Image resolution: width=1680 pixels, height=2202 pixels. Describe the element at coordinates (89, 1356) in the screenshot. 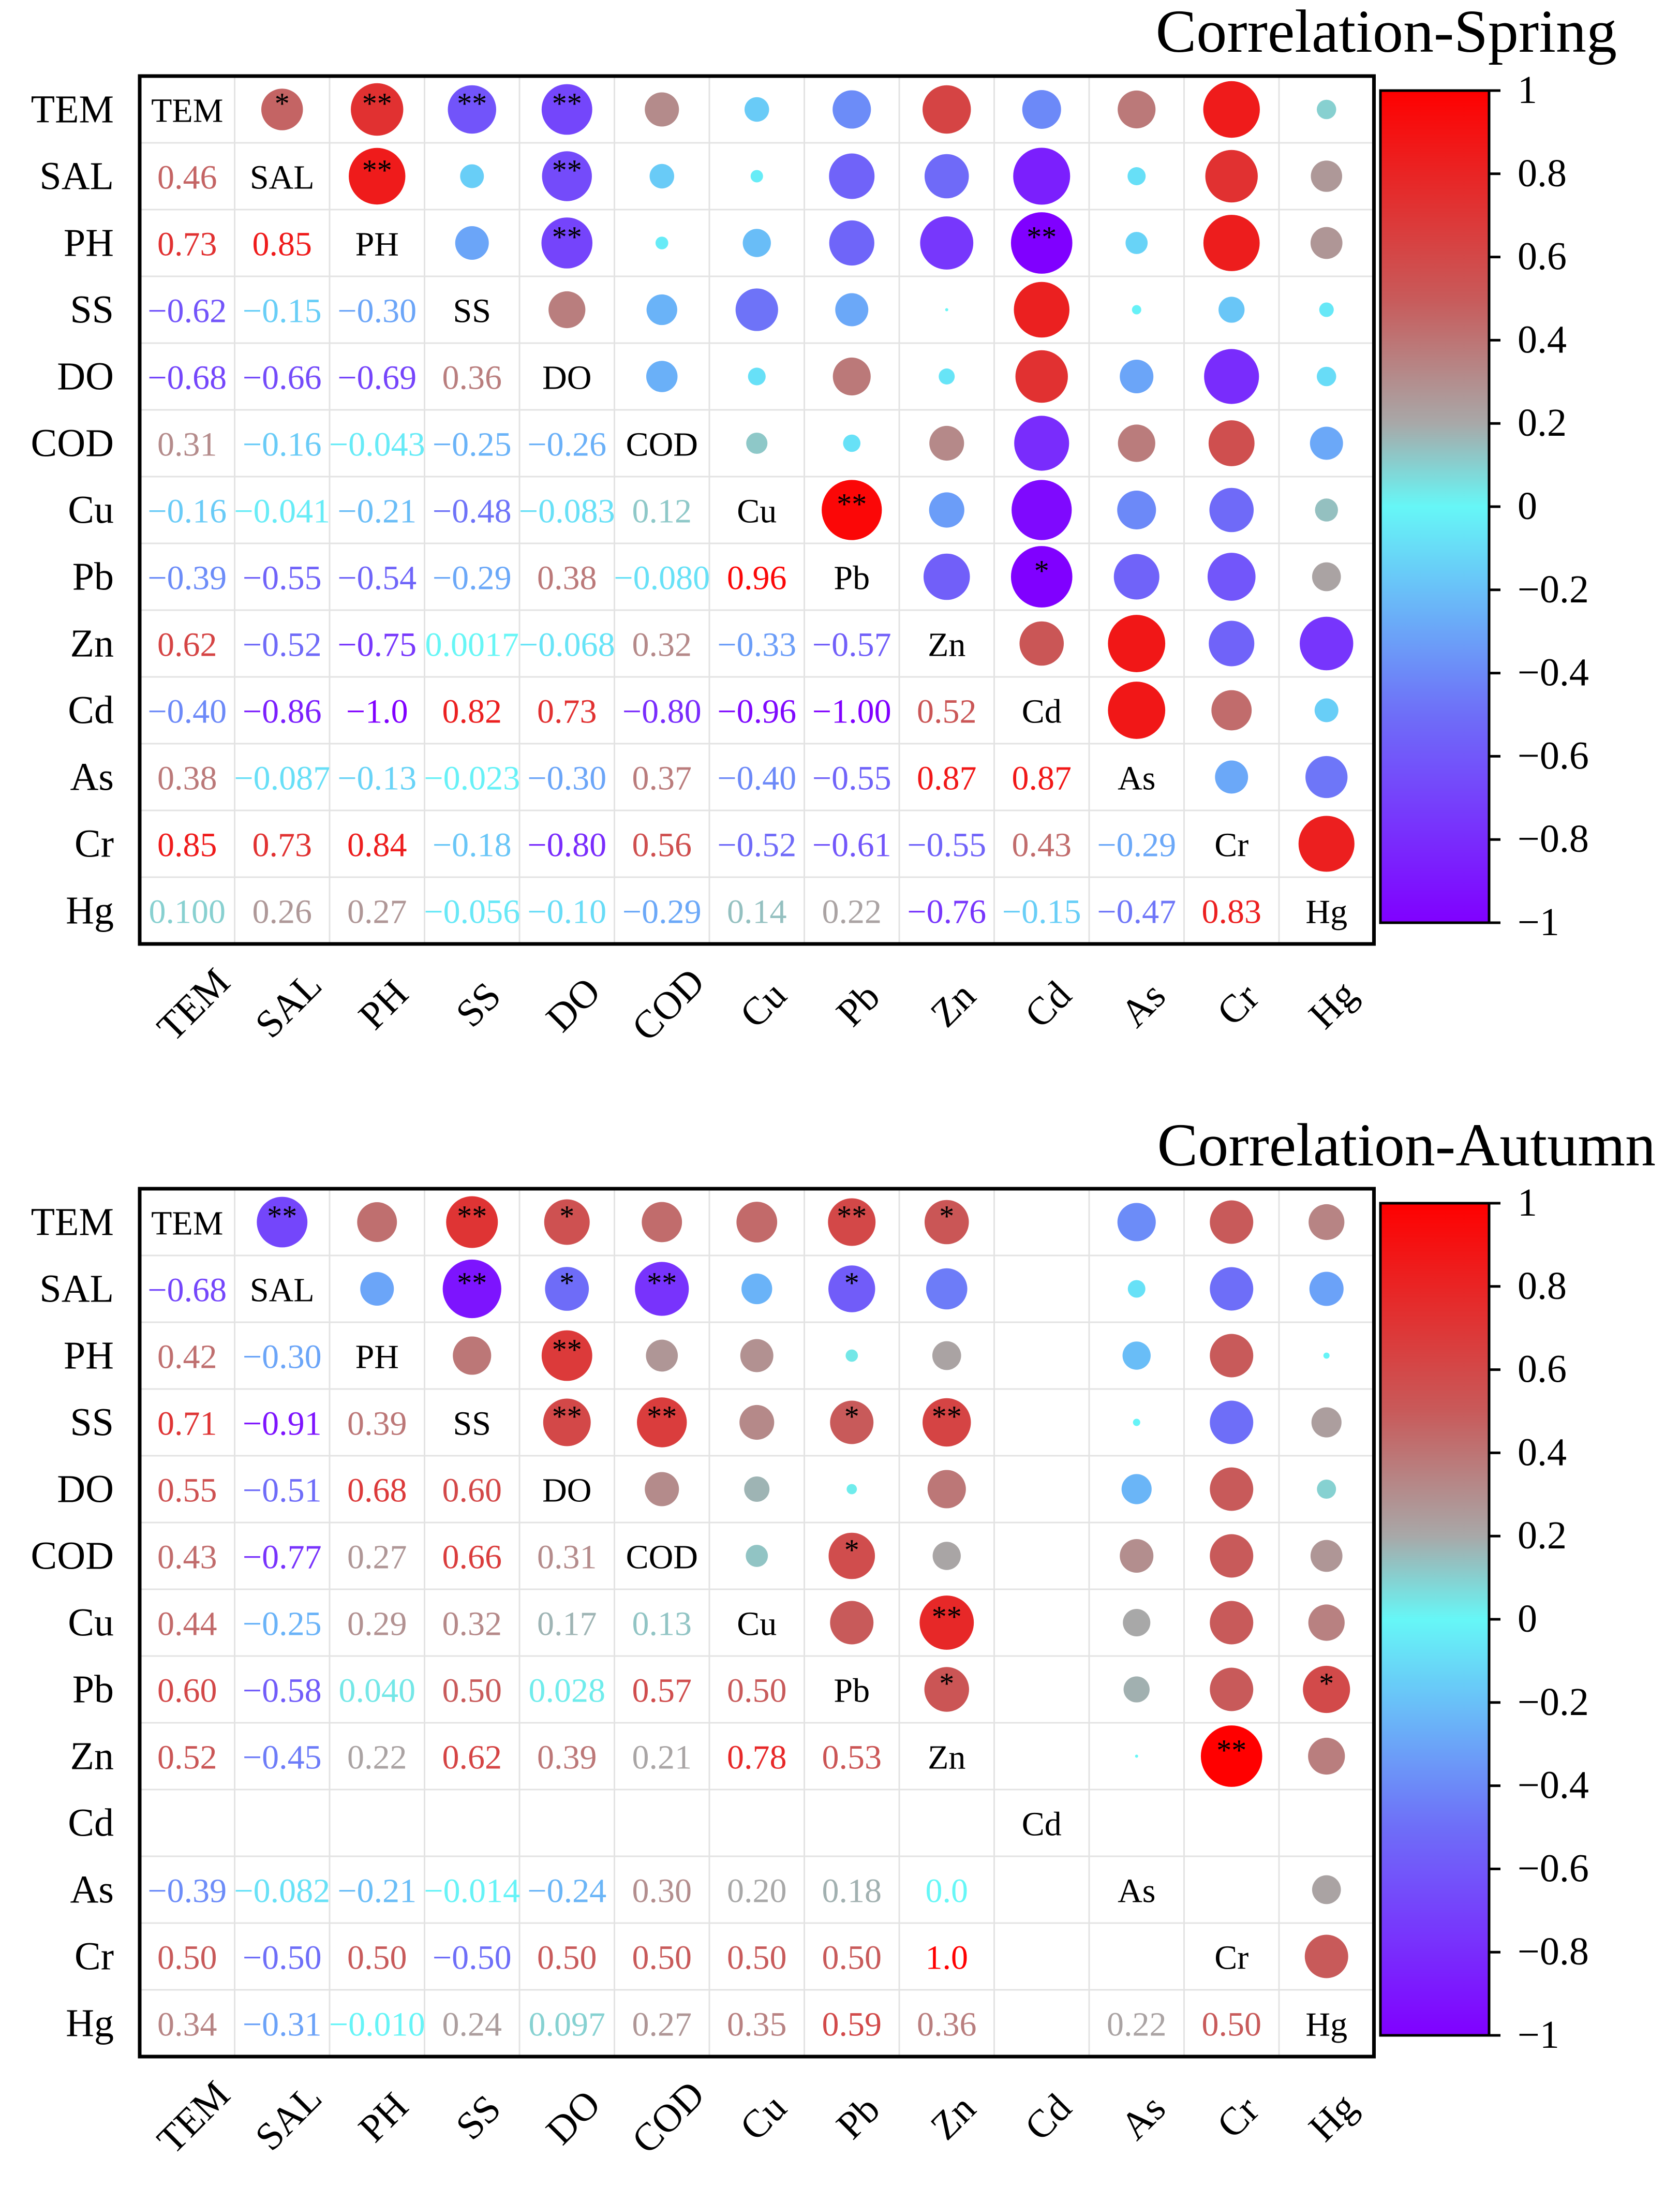

I see `row-label: PH` at that location.